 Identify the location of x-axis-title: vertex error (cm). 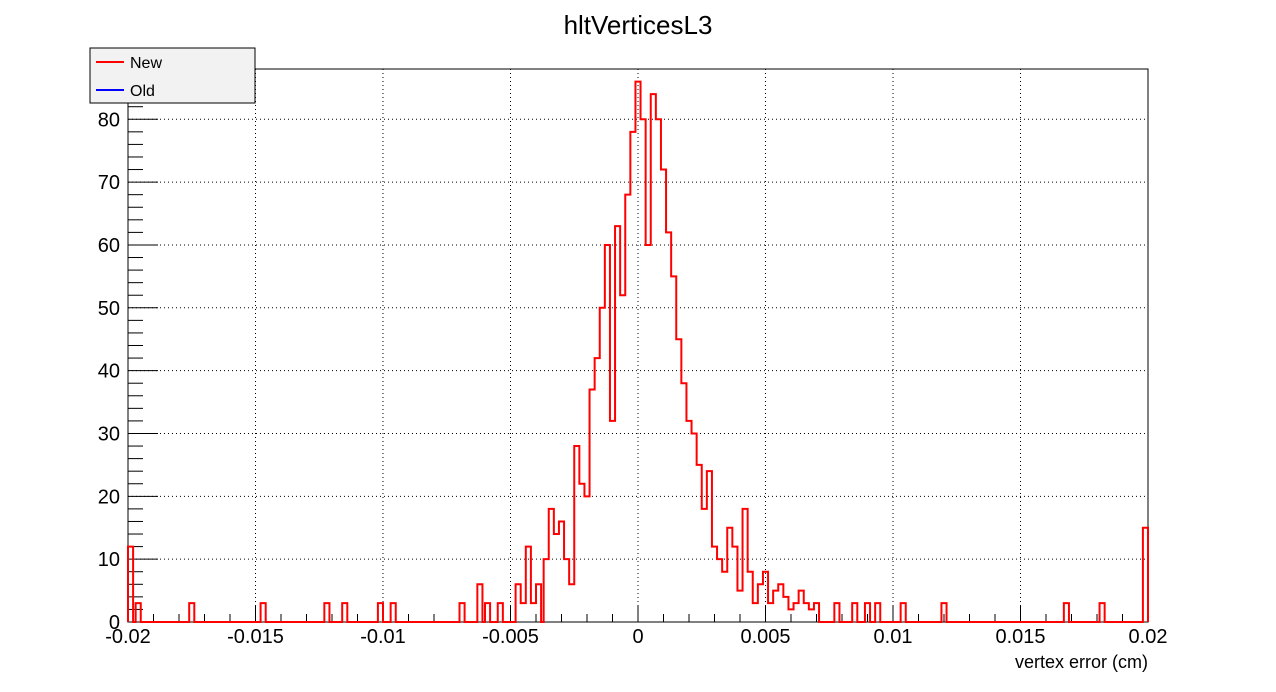
(1081, 662).